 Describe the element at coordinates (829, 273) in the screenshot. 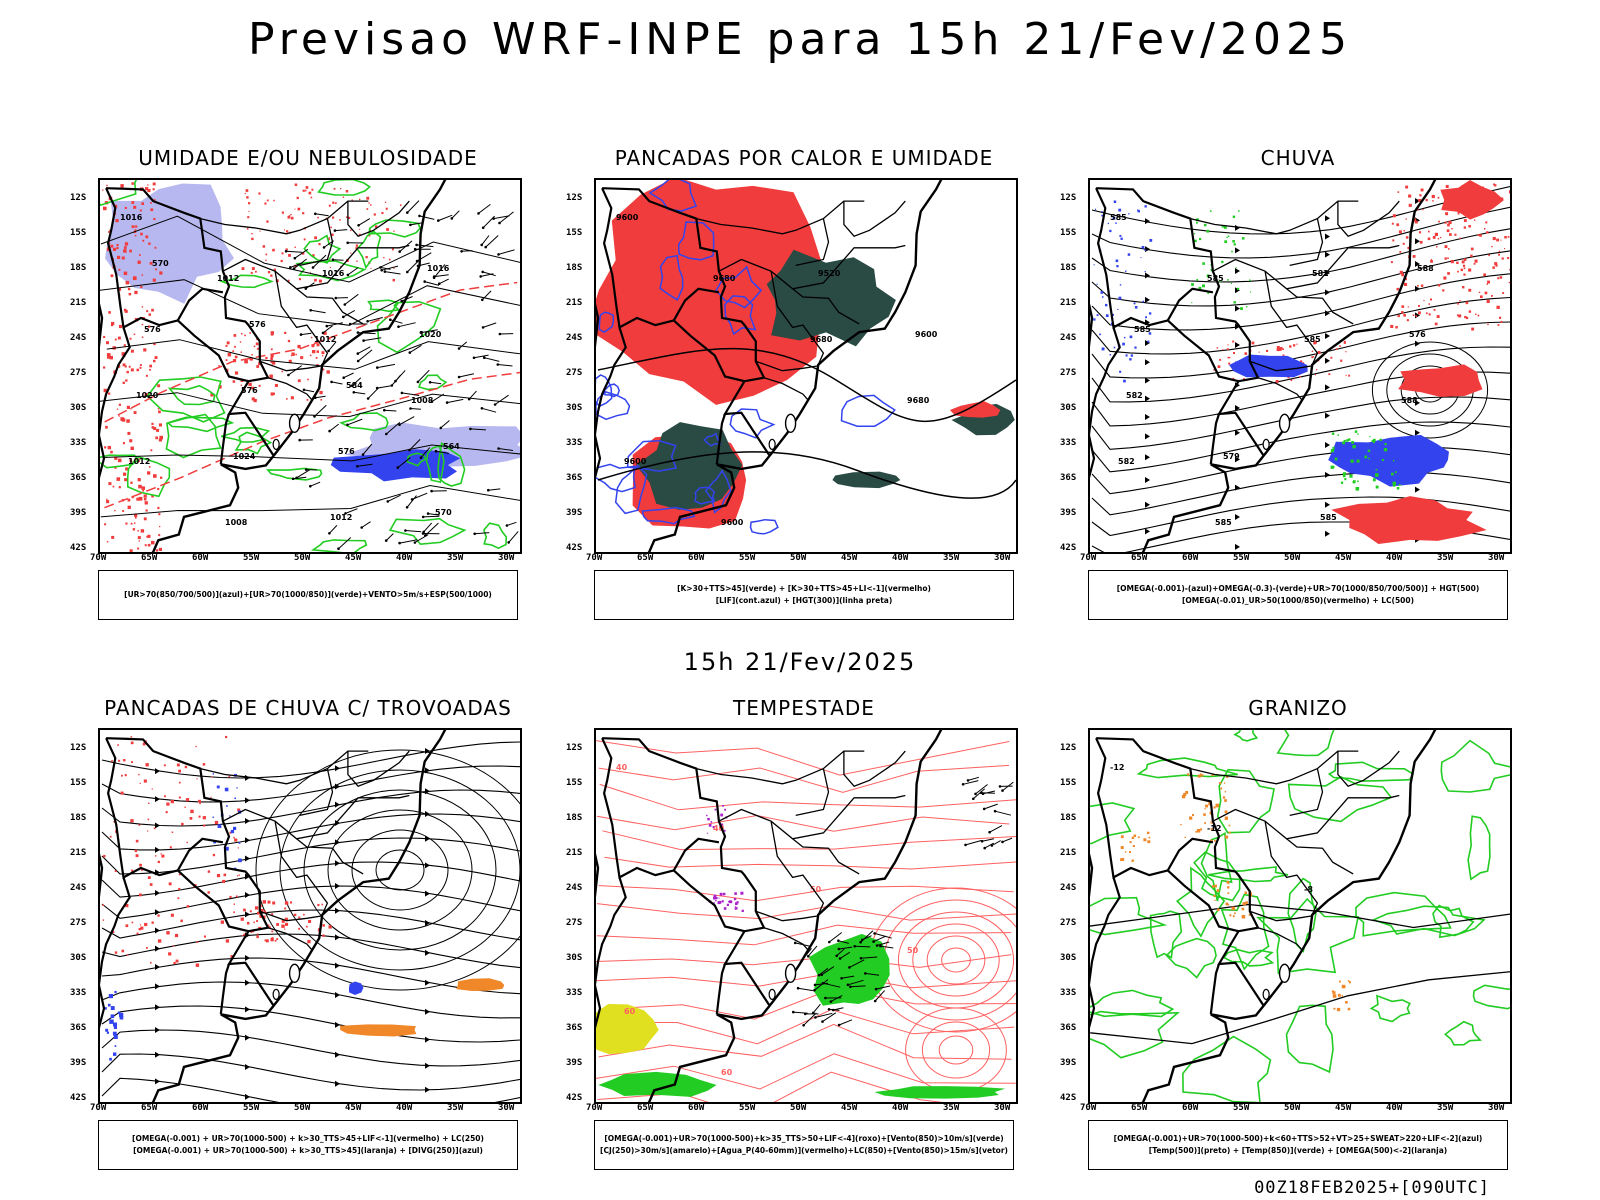

I see `contour-label: 9520` at that location.